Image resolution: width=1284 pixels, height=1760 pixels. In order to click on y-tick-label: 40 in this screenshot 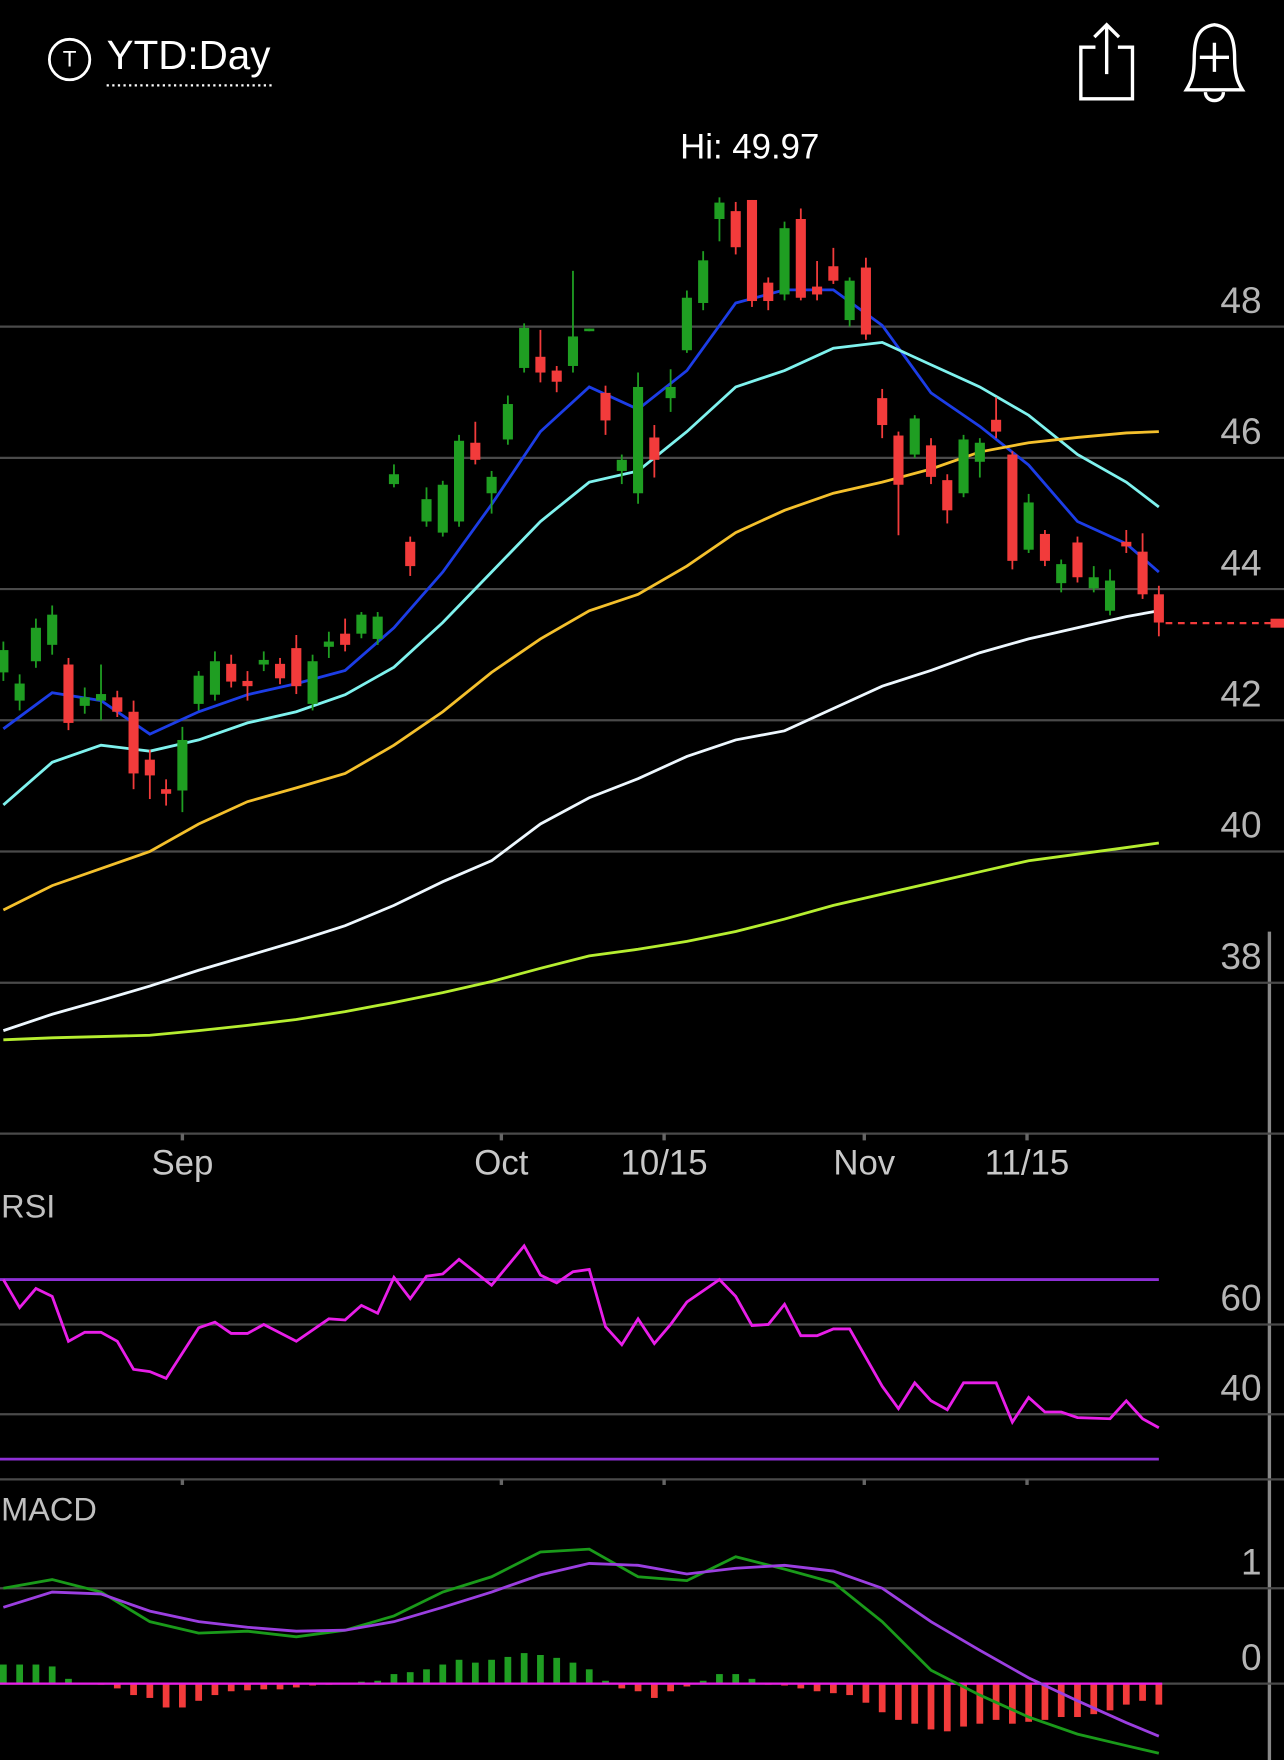, I will do `click(1240, 825)`.